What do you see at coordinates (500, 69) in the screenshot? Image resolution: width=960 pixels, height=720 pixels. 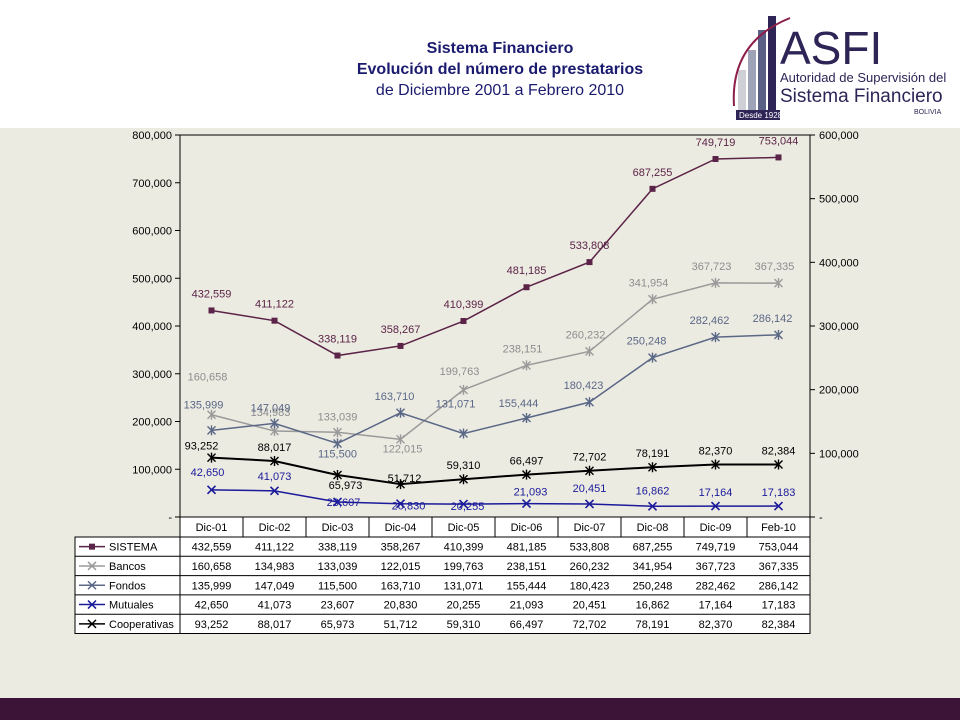 I see `chart-subtitle: Evolución del número de prestatarios` at bounding box center [500, 69].